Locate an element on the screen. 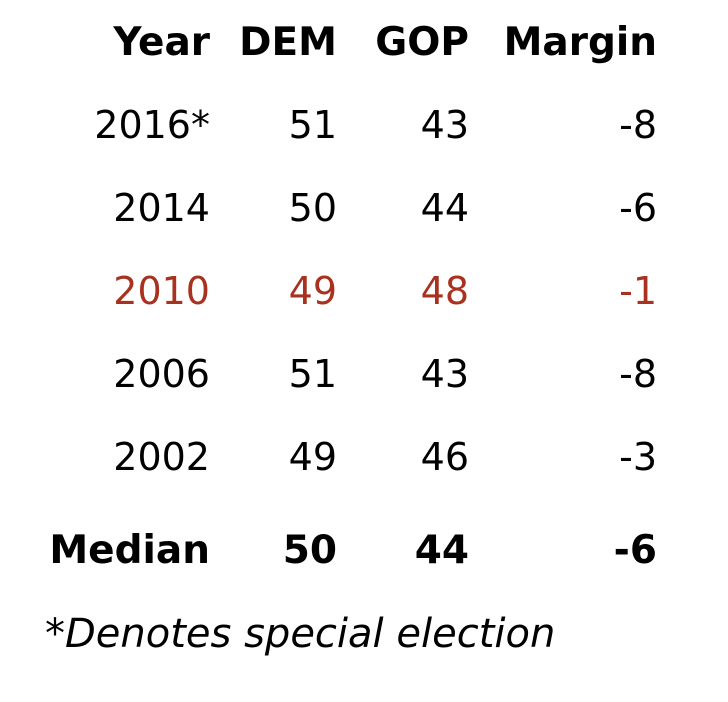 This screenshot has height=702, width=728. dem-cell: 50 is located at coordinates (312, 208).